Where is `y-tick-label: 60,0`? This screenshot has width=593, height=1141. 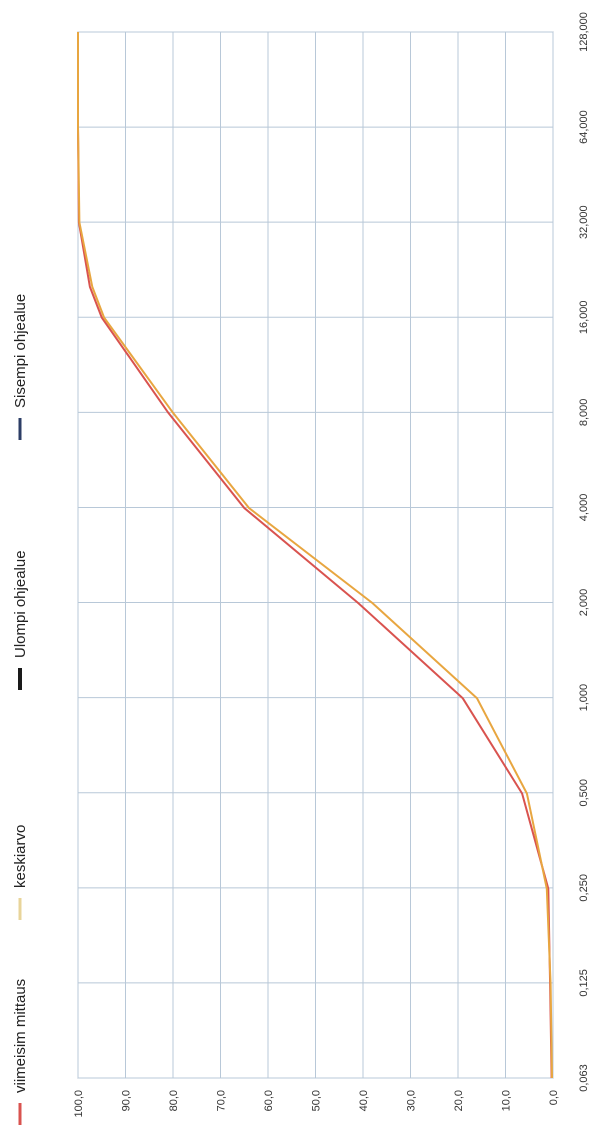
y-tick-label: 60,0 is located at coordinates (269, 1100).